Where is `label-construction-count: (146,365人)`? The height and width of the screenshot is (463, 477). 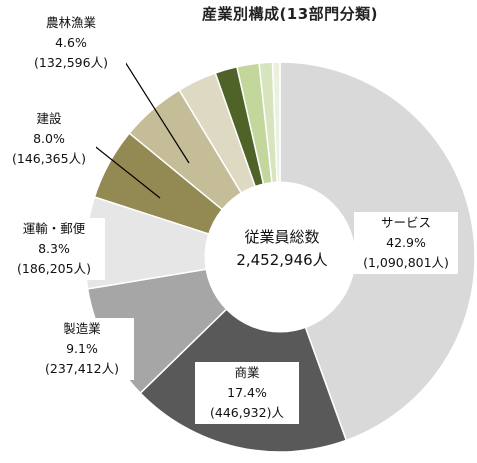 label-construction-count: (146,365人) is located at coordinates (49, 158).